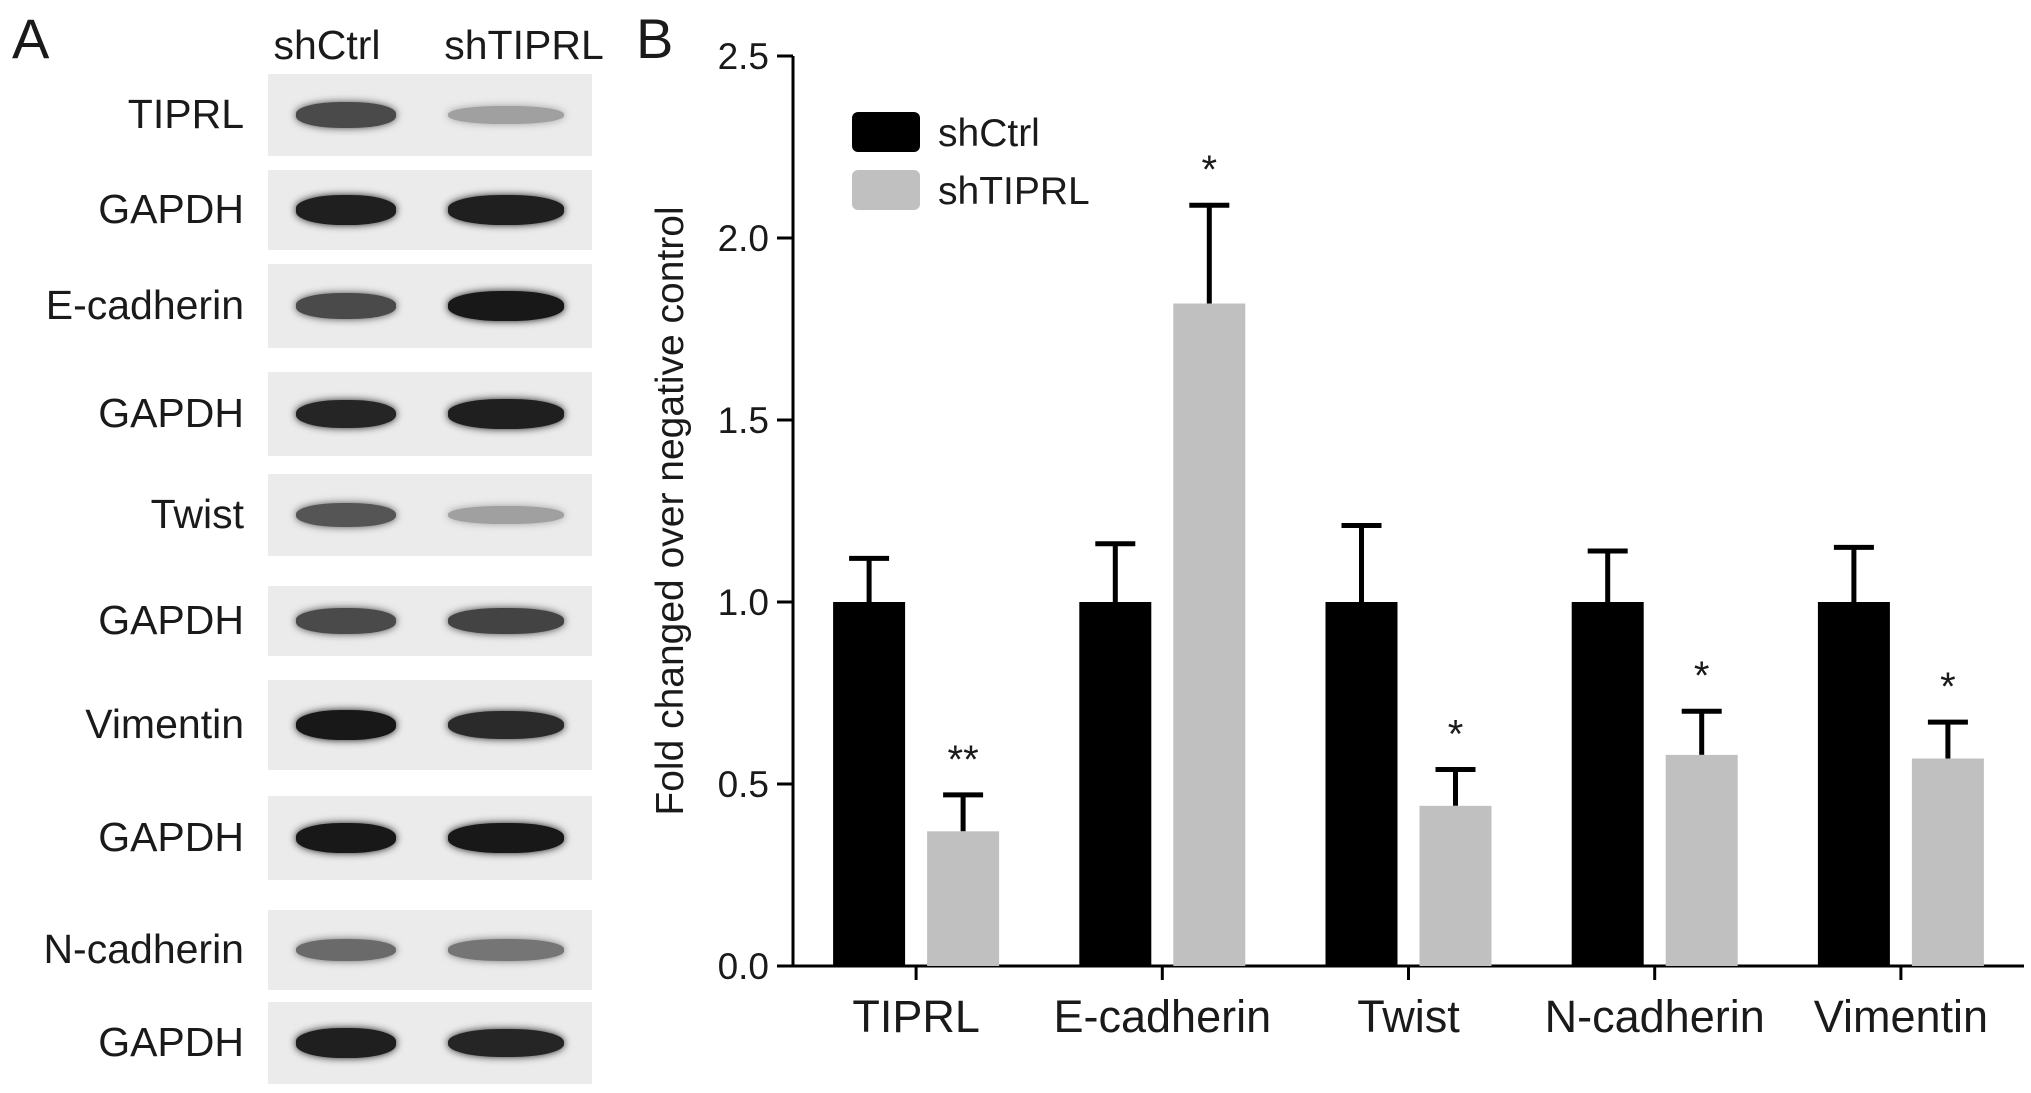 The image size is (2031, 1093). What do you see at coordinates (1901, 1016) in the screenshot?
I see `x-tick-label: Vimentin` at bounding box center [1901, 1016].